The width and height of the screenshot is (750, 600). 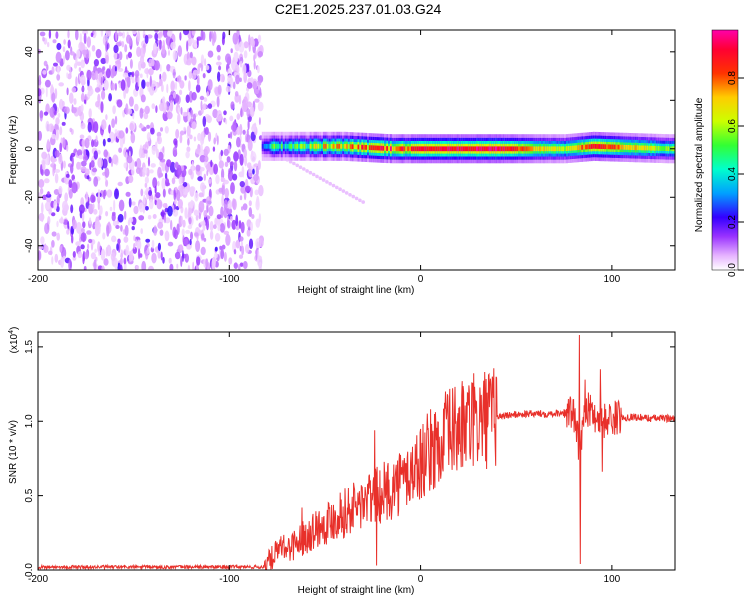 I want to click on bottom-y-tick-label: 0.5, so click(x=29, y=495).